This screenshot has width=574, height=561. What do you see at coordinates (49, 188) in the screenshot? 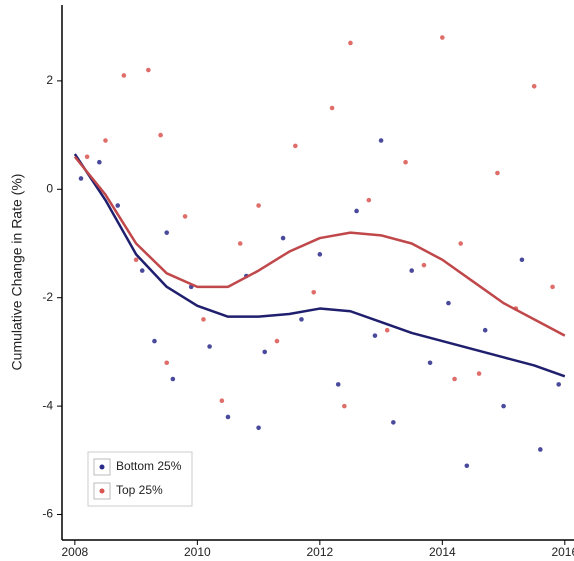
I see `y-tick-label: 0` at bounding box center [49, 188].